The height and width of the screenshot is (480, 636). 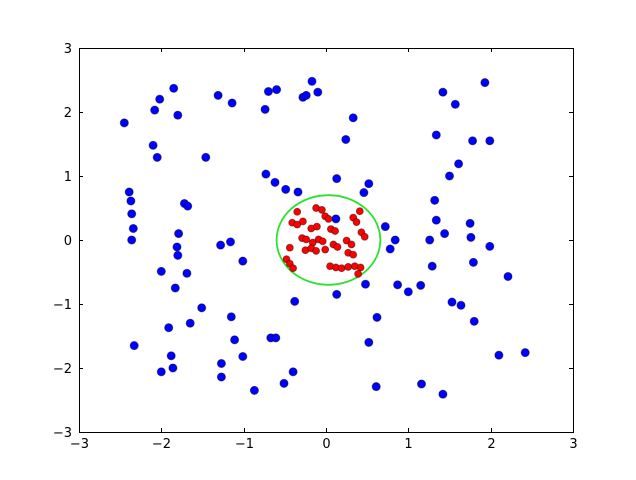 I want to click on x-tick-label: 0, so click(x=326, y=444).